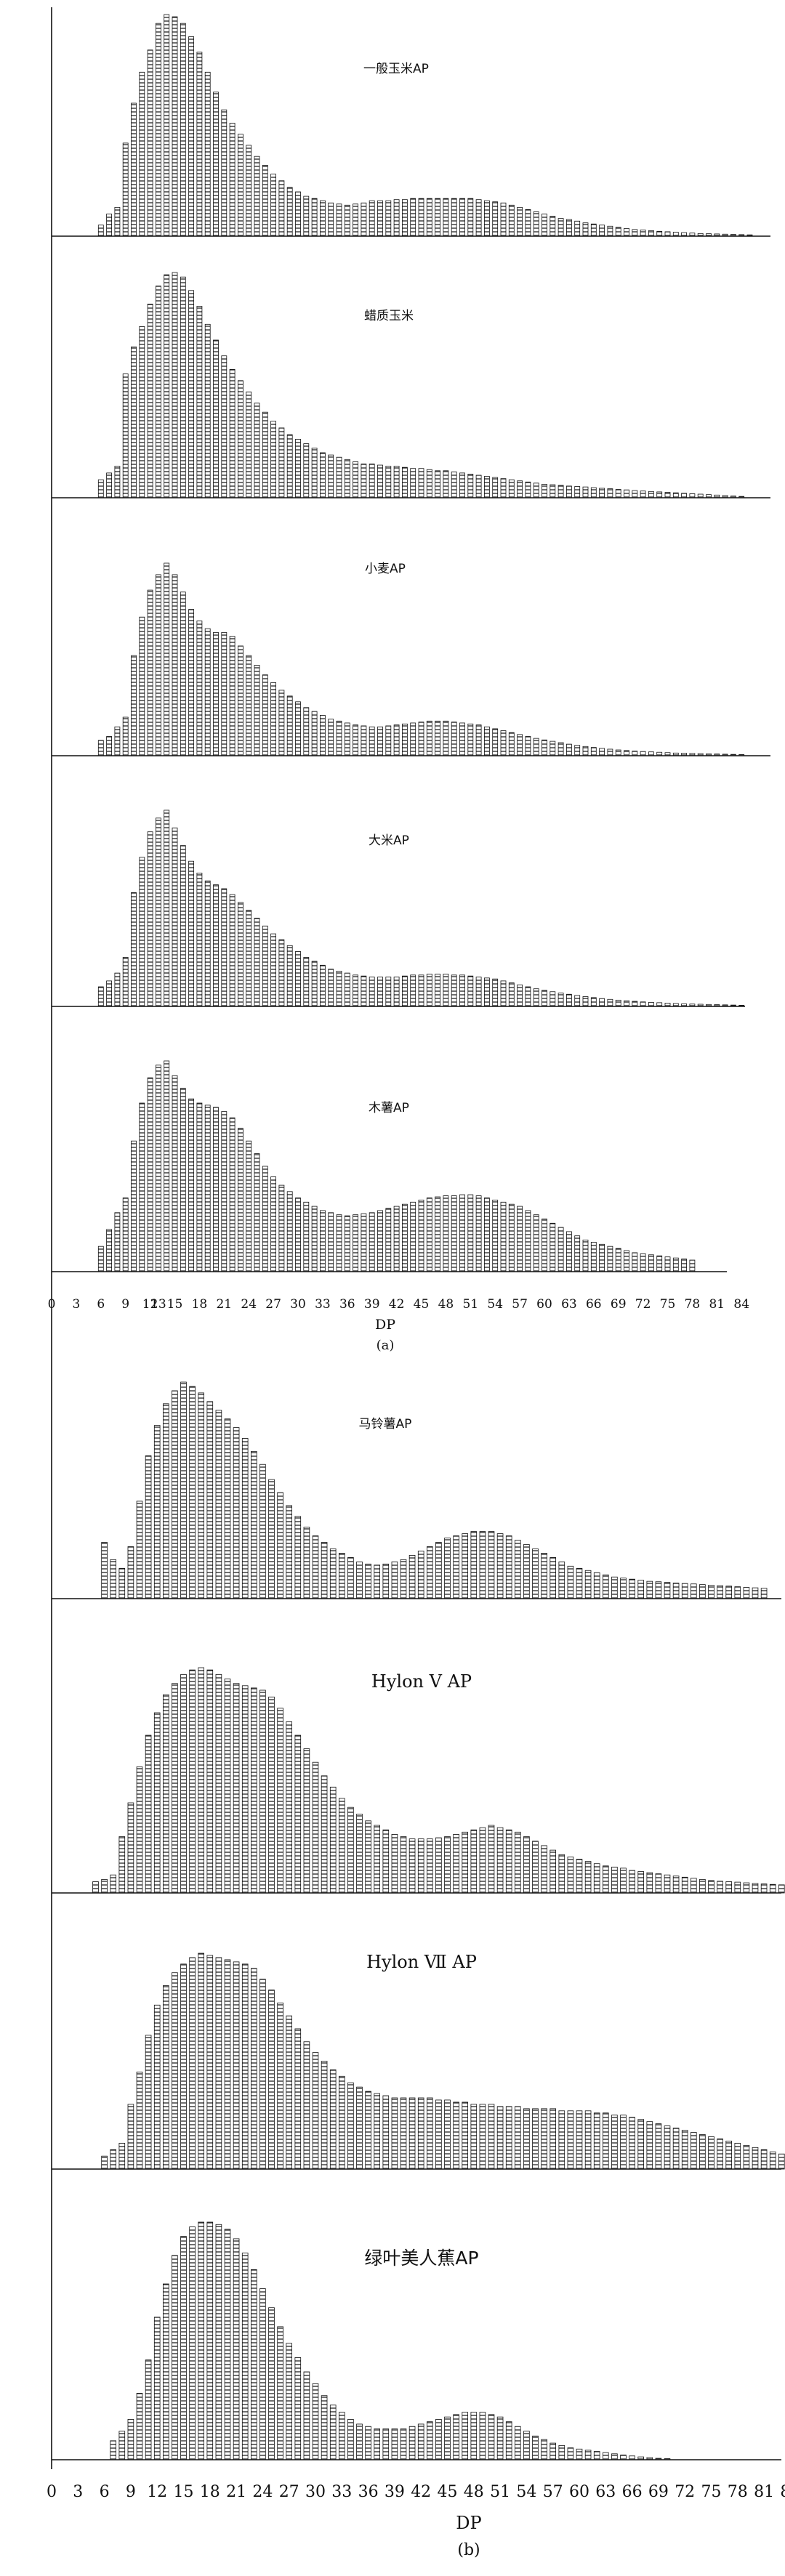  Describe the element at coordinates (553, 2492) in the screenshot. I see `x-tick-label: 57` at that location.